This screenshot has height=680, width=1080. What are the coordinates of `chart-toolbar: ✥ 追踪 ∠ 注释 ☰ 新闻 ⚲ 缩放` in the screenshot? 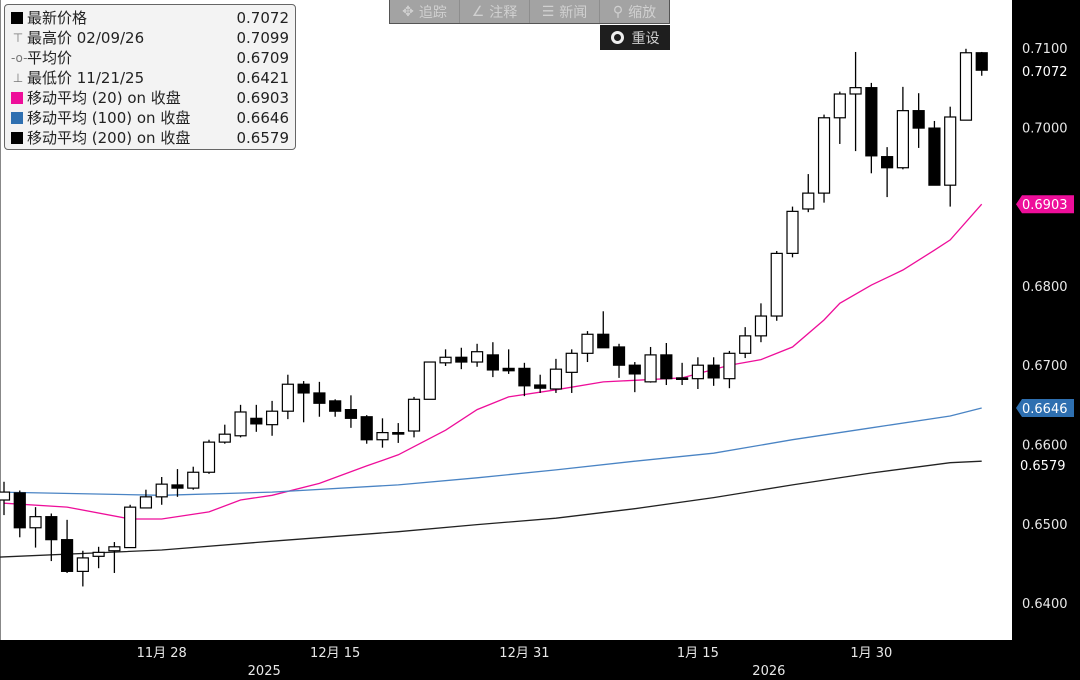 It's located at (529, 12).